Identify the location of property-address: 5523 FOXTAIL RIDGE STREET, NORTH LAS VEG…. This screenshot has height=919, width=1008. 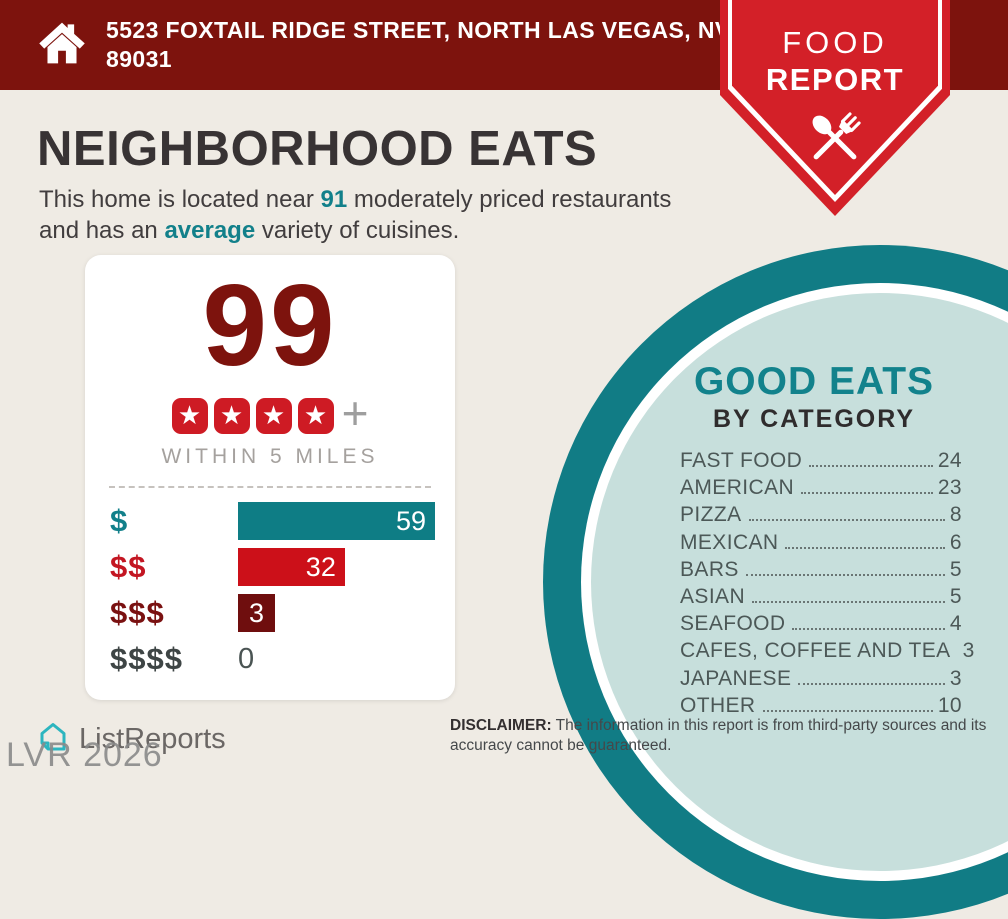
(418, 45).